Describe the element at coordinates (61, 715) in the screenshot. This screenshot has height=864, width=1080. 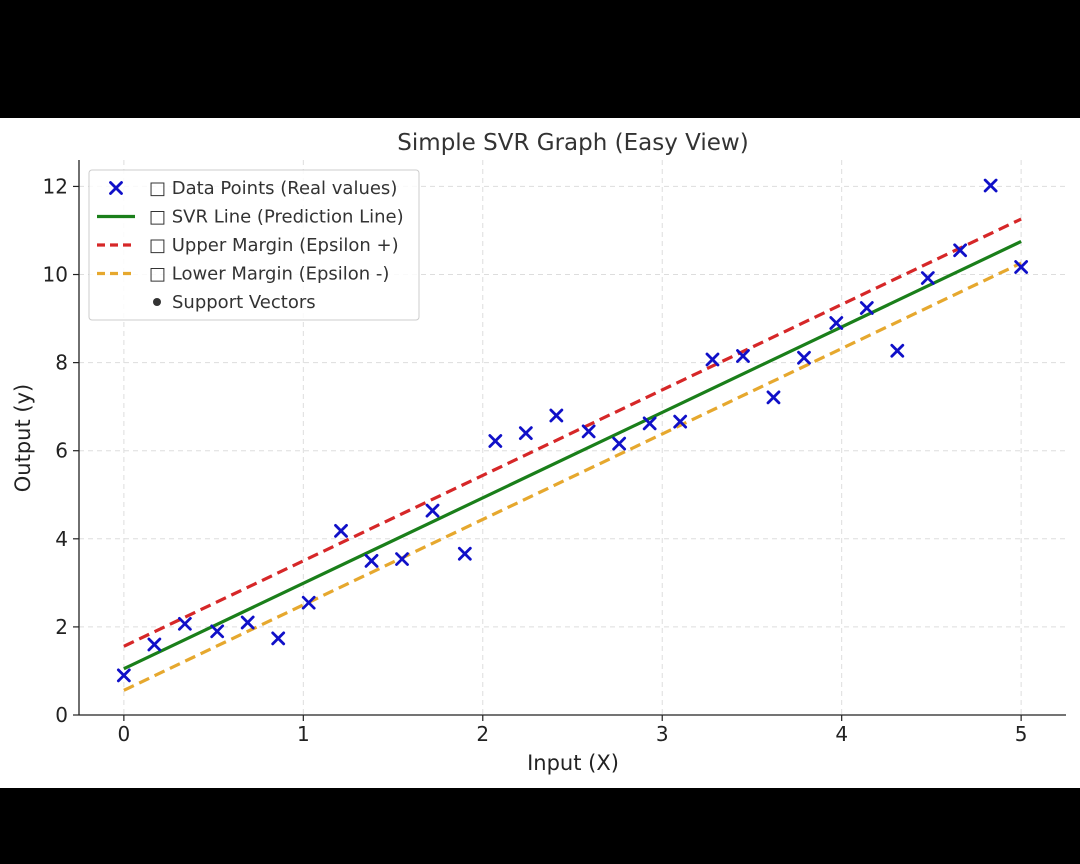
I see `y-tick-label: 0` at that location.